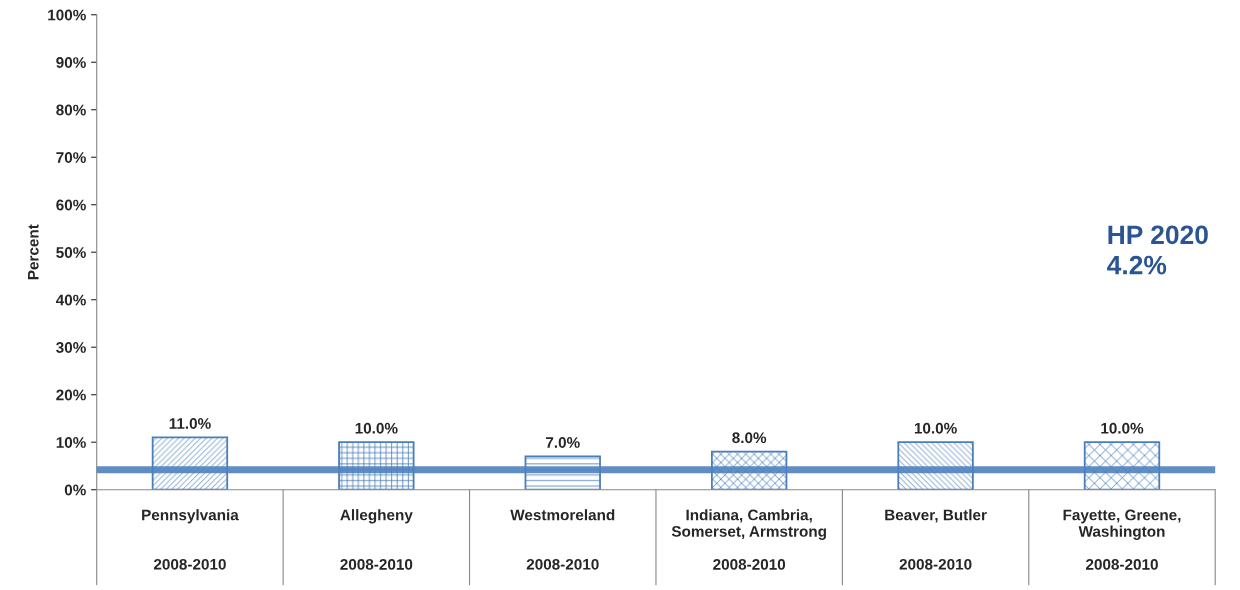  I want to click on y-tick-label: 100%, so click(67, 15).